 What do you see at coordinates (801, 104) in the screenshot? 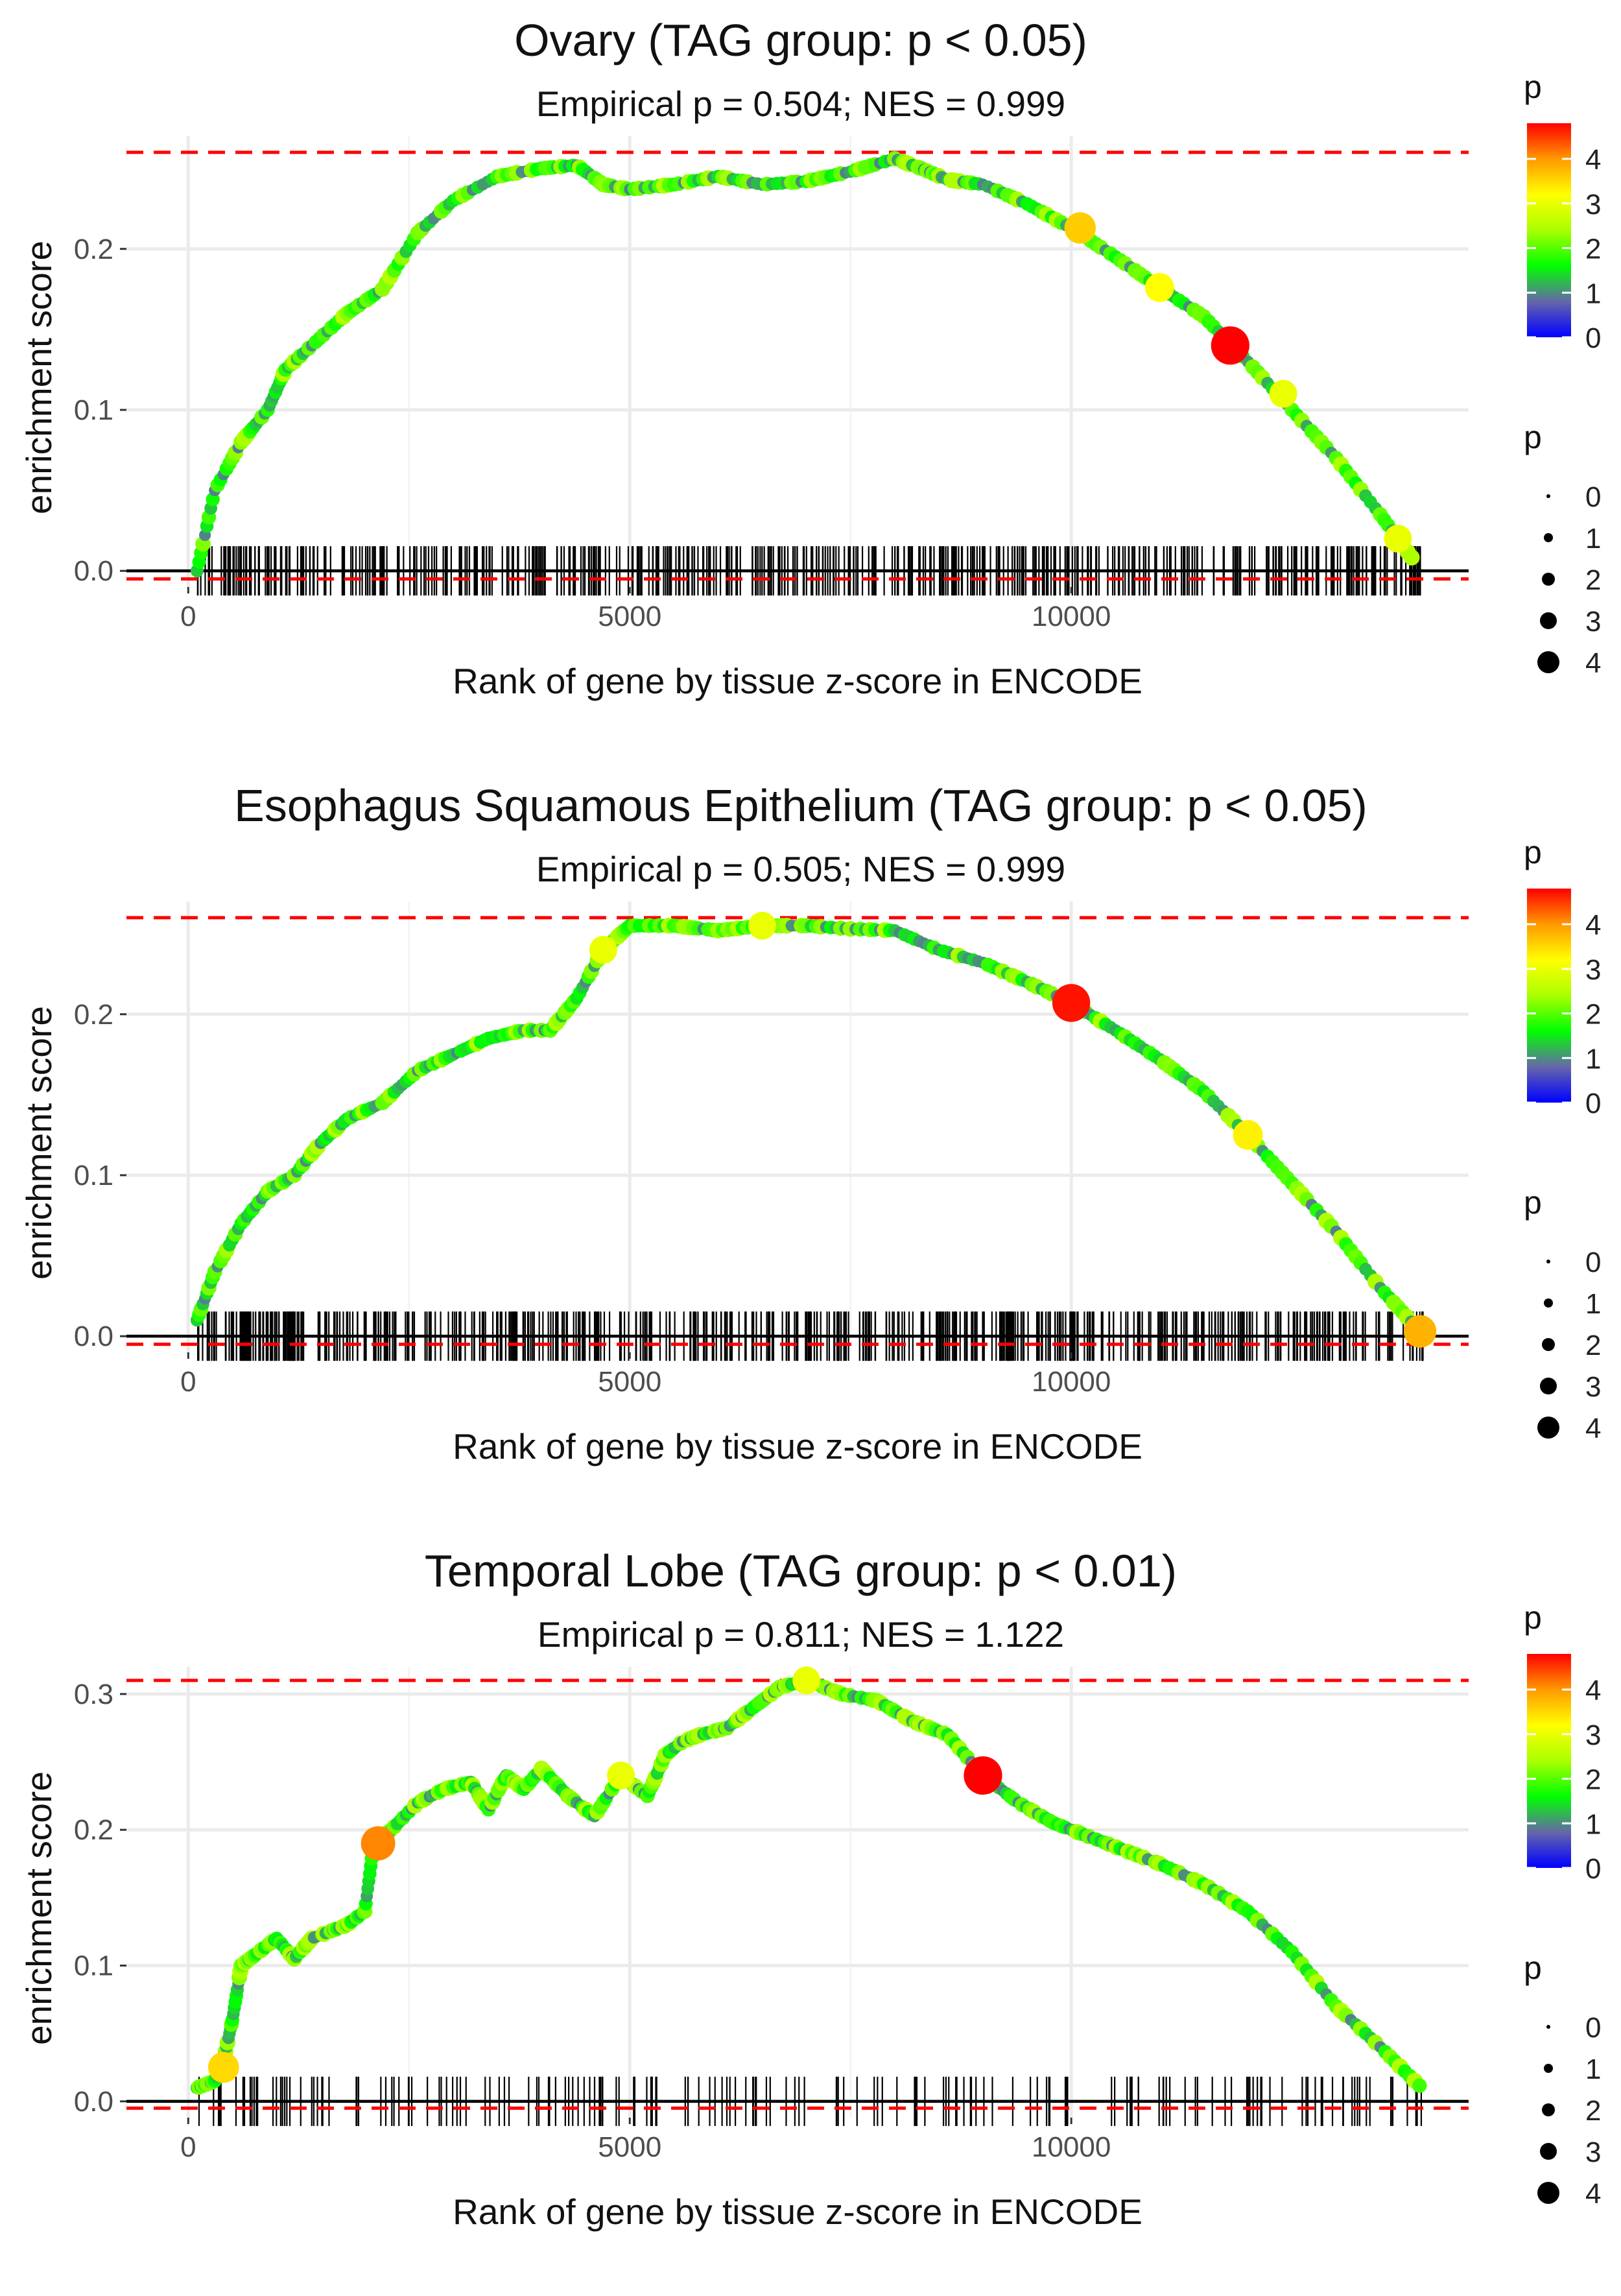
I see `chart-subtitle: Empirical p = 0.504; NES = 0.999` at bounding box center [801, 104].